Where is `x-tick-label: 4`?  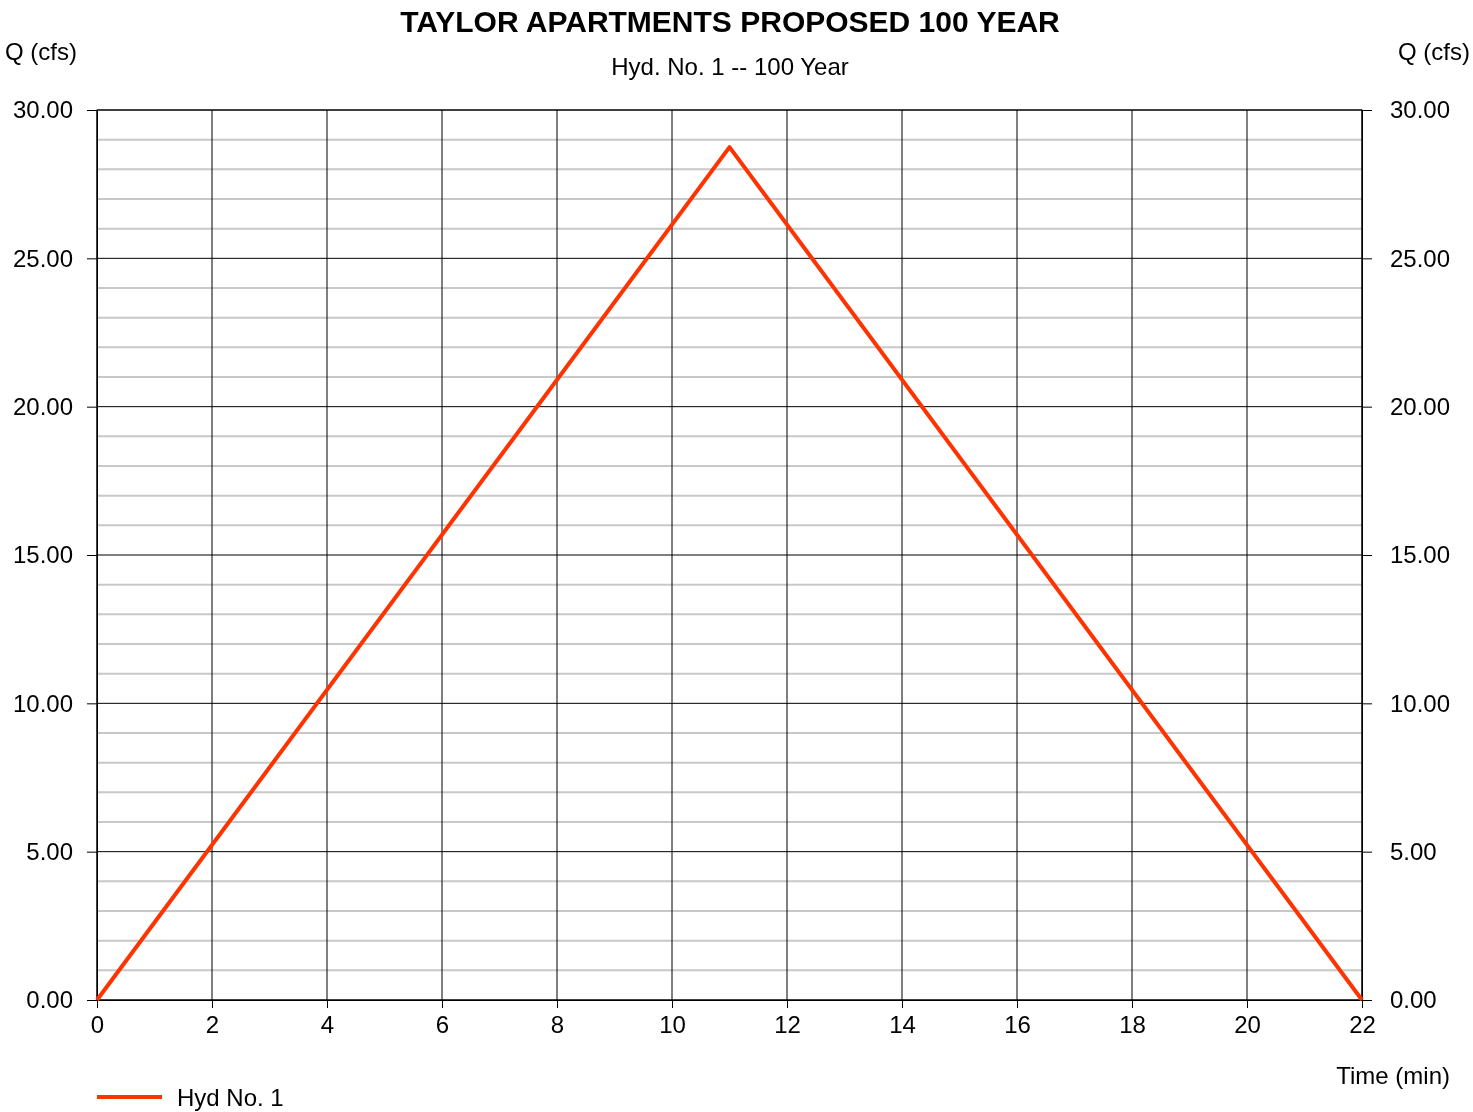 x-tick-label: 4 is located at coordinates (327, 1025).